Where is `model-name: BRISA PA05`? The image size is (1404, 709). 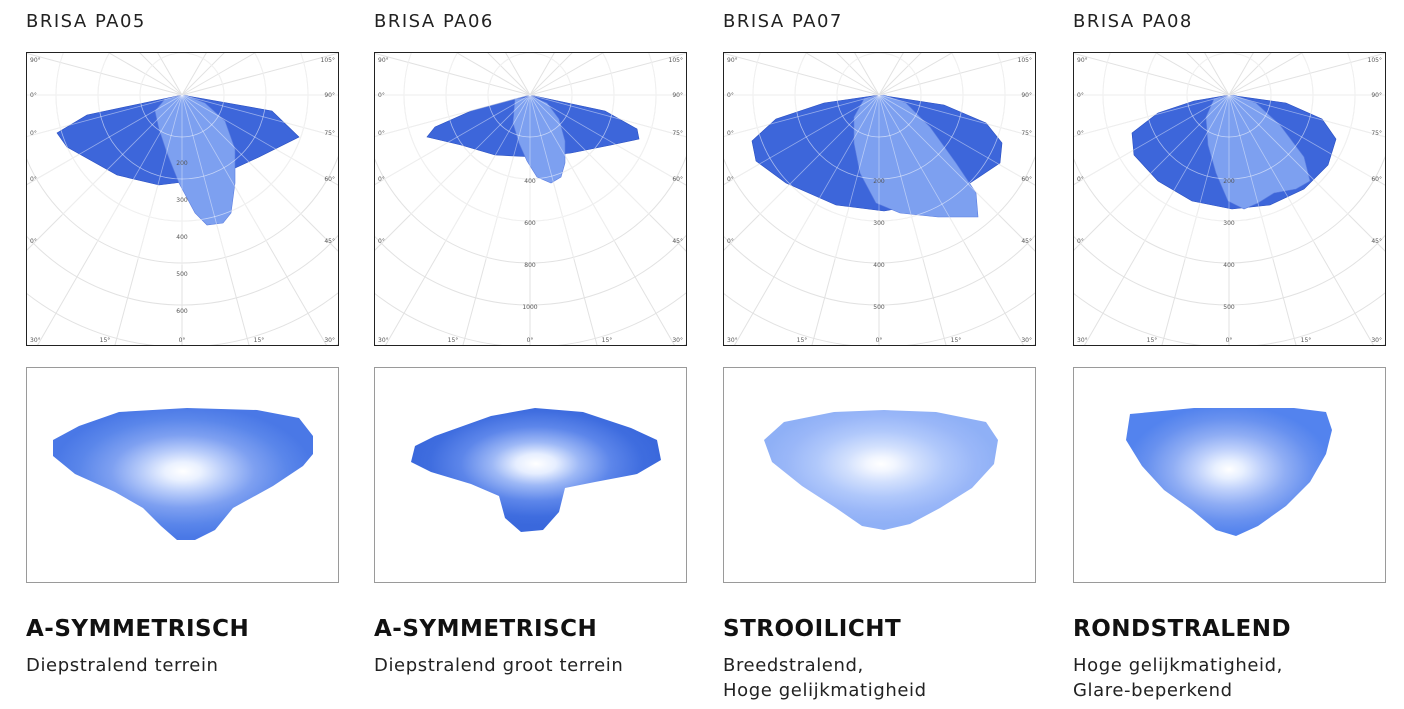 model-name: BRISA PA05 is located at coordinates (86, 21).